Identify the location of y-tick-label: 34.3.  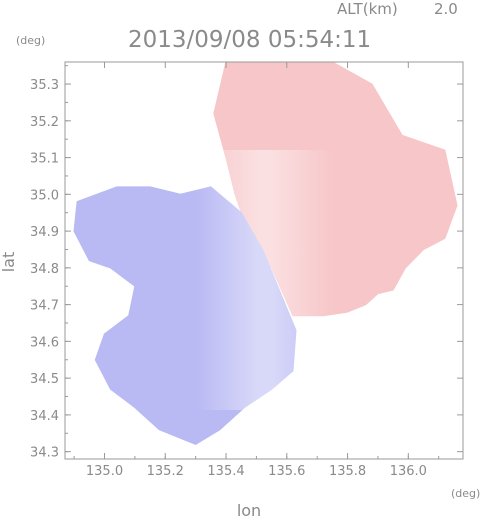
(44, 453).